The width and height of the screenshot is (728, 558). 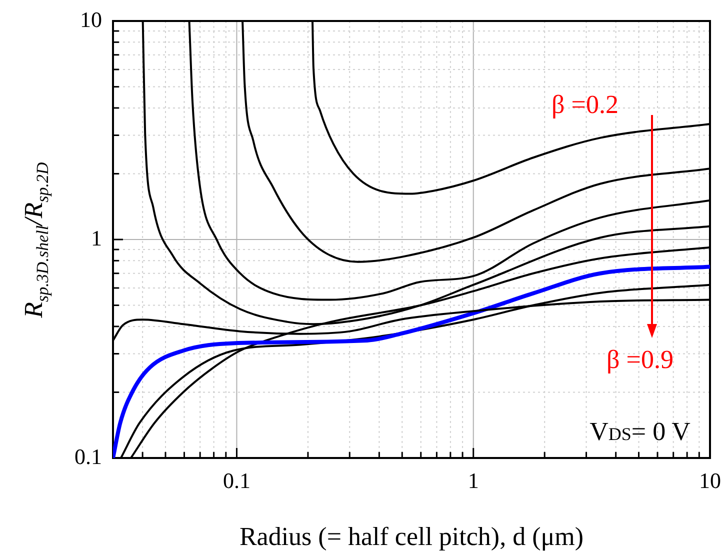 I want to click on x-tick-label: 0.1, so click(x=236, y=480).